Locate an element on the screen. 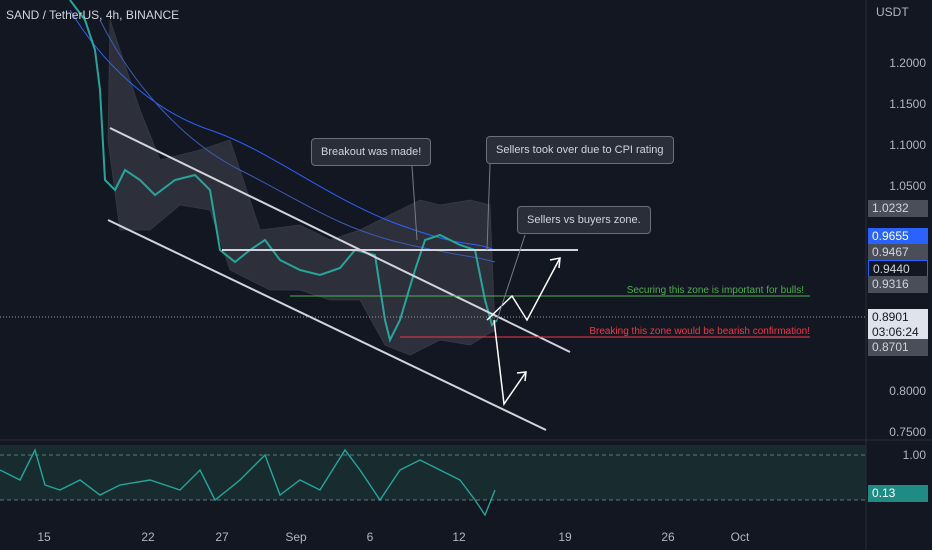 The width and height of the screenshot is (932, 550). time-tick: 6 is located at coordinates (370, 537).